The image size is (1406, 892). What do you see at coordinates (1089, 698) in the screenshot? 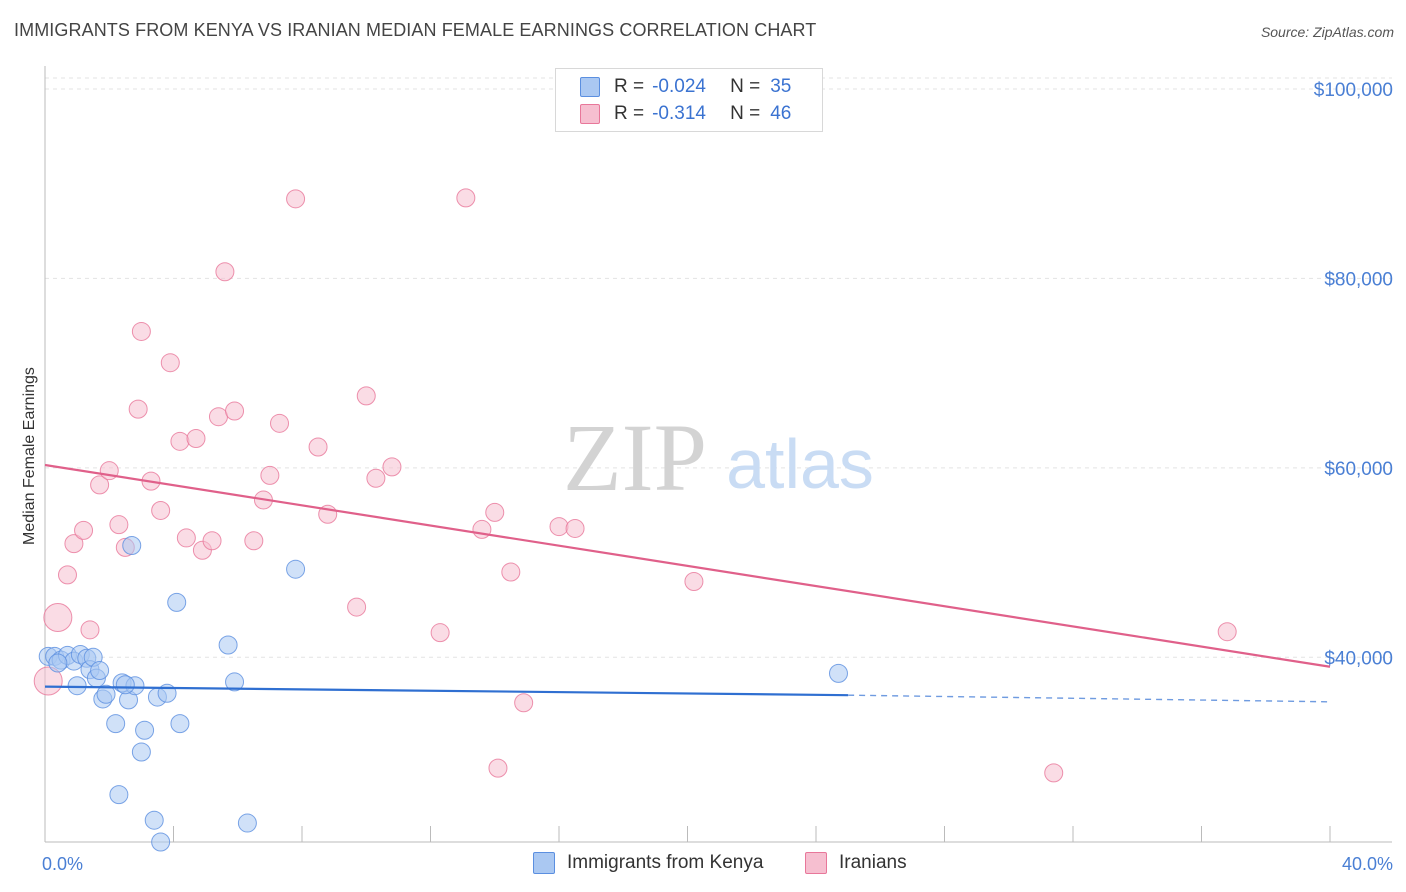
I see `trend-line-kenya-extension` at bounding box center [1089, 698].